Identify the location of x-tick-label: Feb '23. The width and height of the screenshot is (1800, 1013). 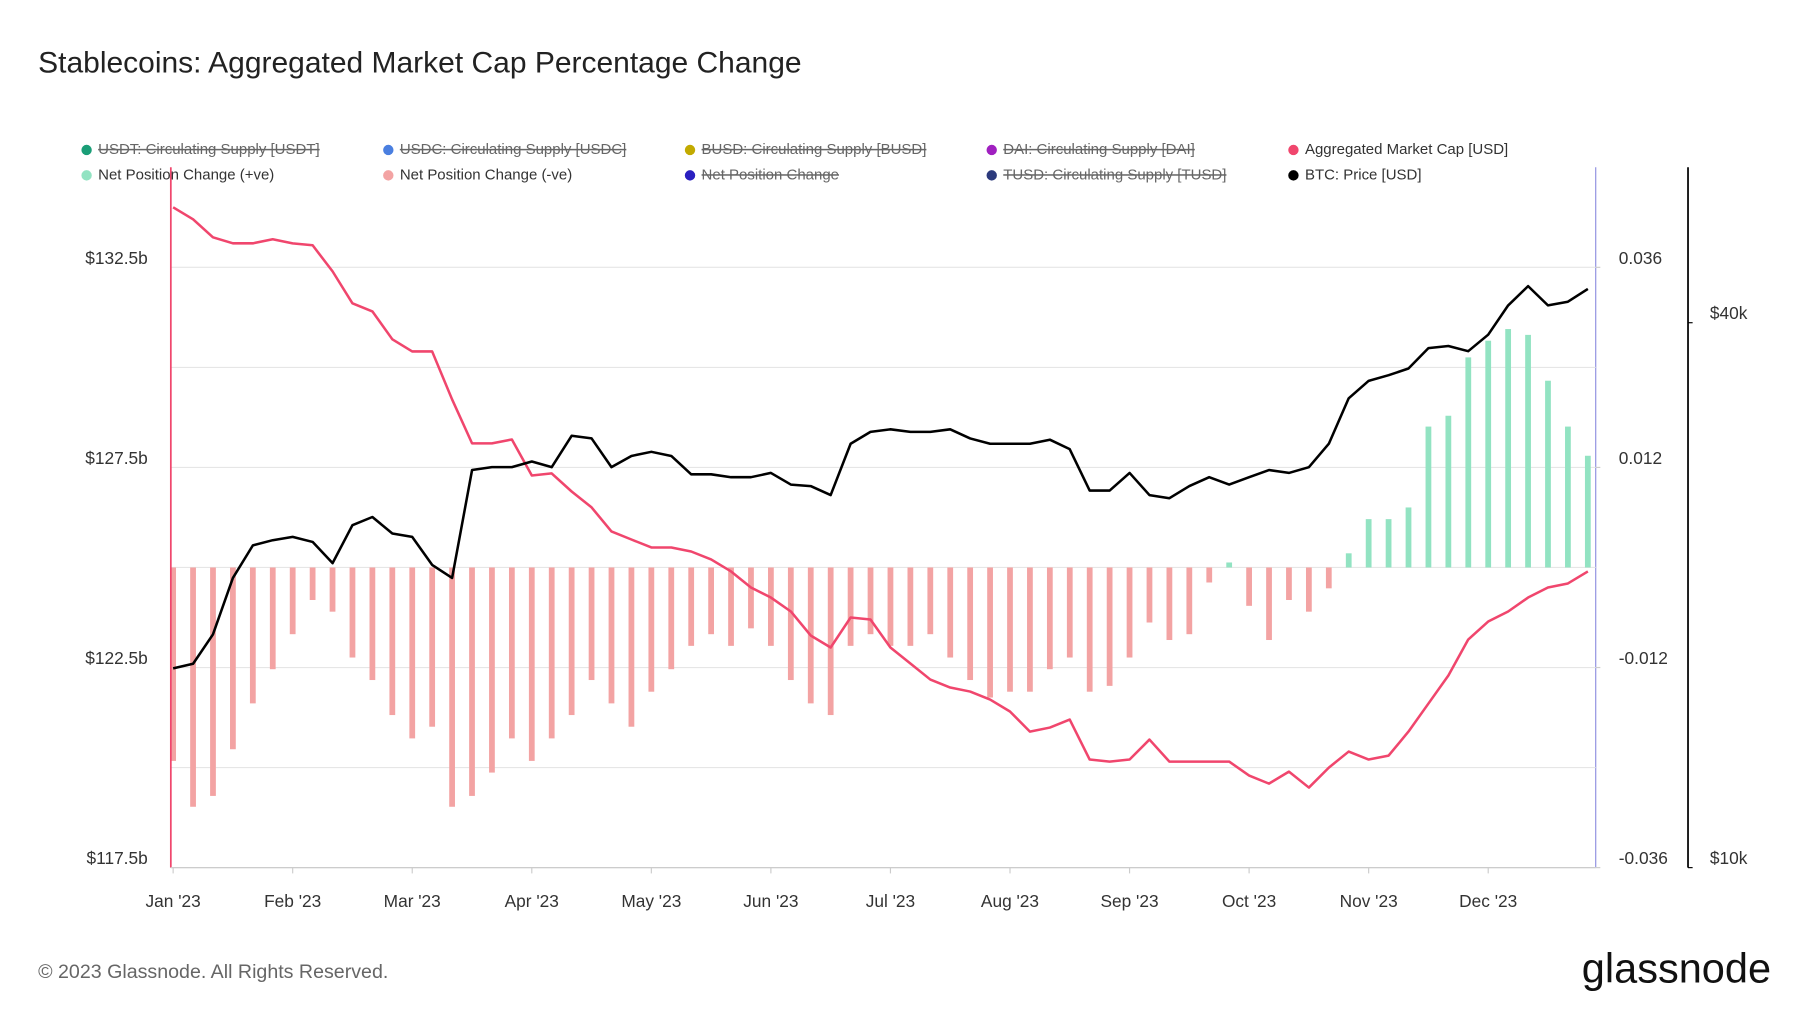
(292, 901).